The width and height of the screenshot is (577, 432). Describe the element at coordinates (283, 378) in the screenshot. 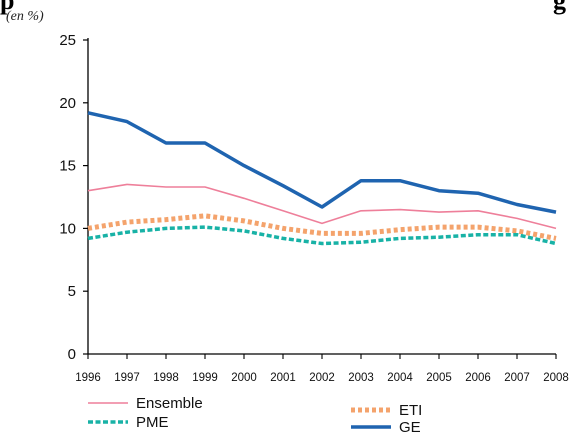

I see `x-tick-label: 2001` at that location.